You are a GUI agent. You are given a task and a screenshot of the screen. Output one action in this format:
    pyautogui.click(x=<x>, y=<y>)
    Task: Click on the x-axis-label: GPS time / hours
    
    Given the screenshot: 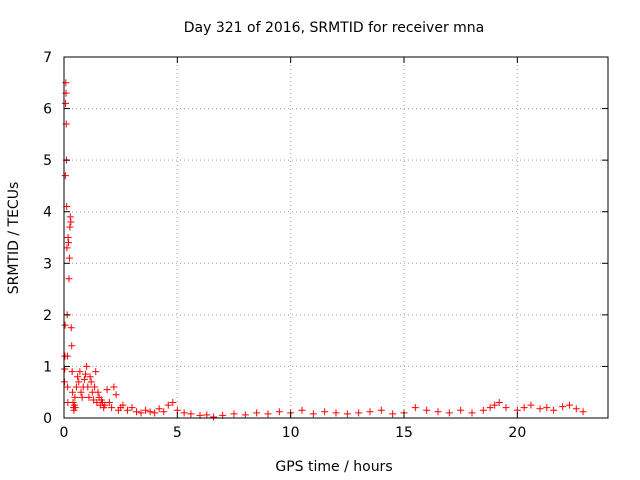 What is the action you would take?
    pyautogui.click(x=333, y=467)
    